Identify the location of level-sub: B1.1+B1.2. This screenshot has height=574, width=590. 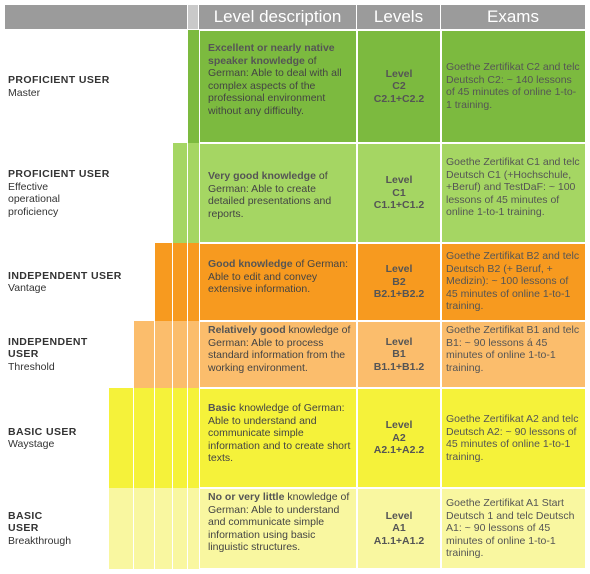
(399, 366).